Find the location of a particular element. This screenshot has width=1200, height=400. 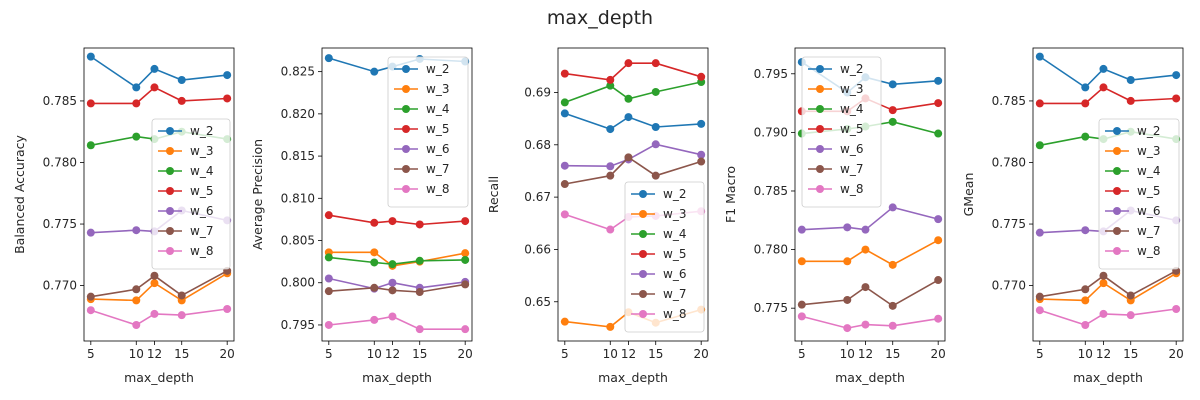

y-tick-label: 0.825 is located at coordinates (298, 72).